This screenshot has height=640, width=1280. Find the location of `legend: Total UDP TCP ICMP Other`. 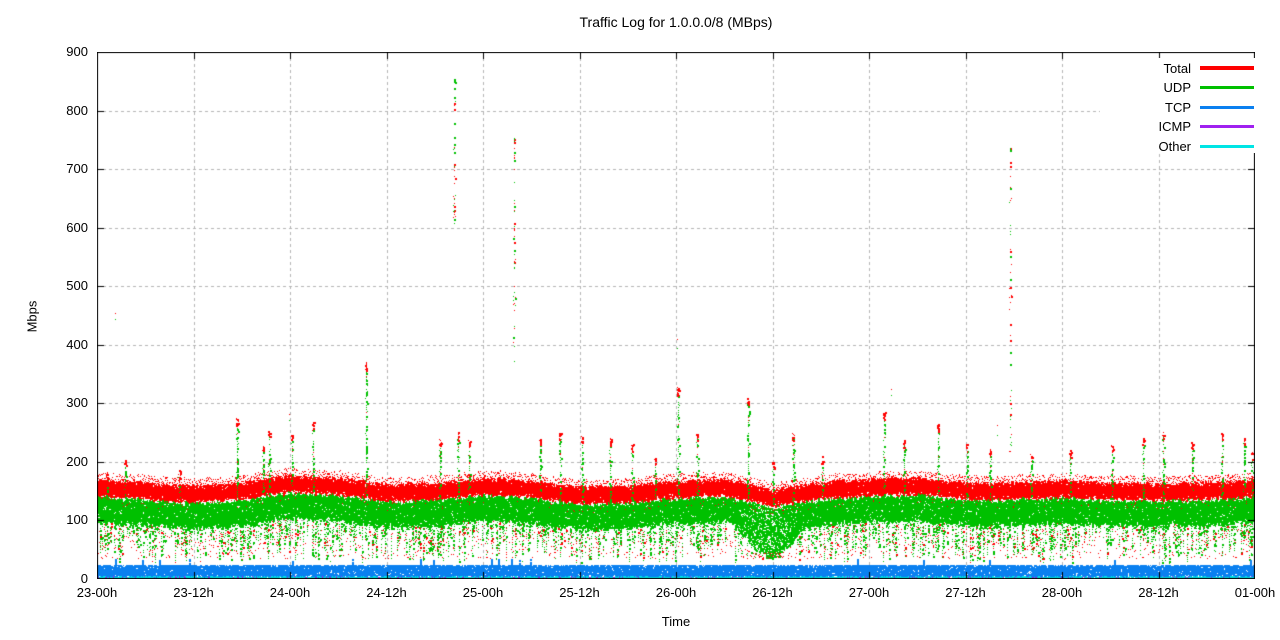

legend: Total UDP TCP ICMP Other is located at coordinates (1179, 106).